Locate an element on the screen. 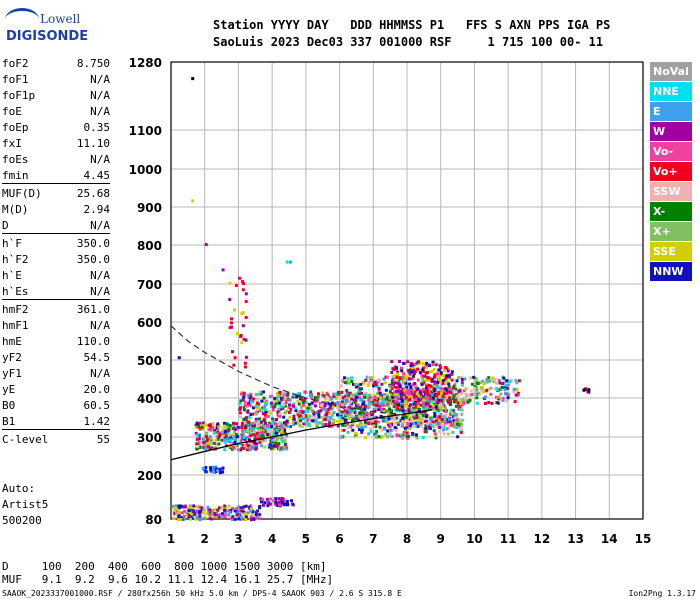 Image resolution: width=700 pixels, height=600 pixels. y-tick-label: 600 is located at coordinates (149, 323).